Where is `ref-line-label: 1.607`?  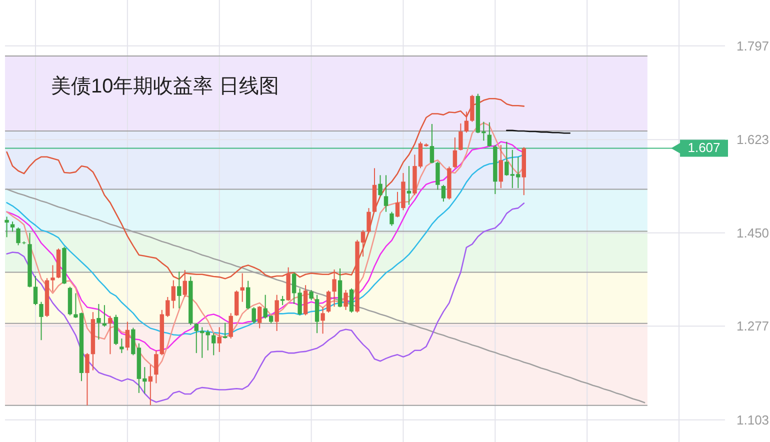
ref-line-label: 1.607 is located at coordinates (704, 148).